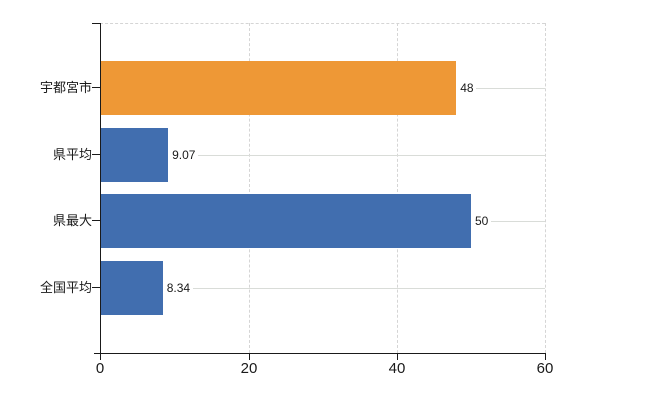  What do you see at coordinates (65, 287) in the screenshot?
I see `category-label: 全国平均` at bounding box center [65, 287].